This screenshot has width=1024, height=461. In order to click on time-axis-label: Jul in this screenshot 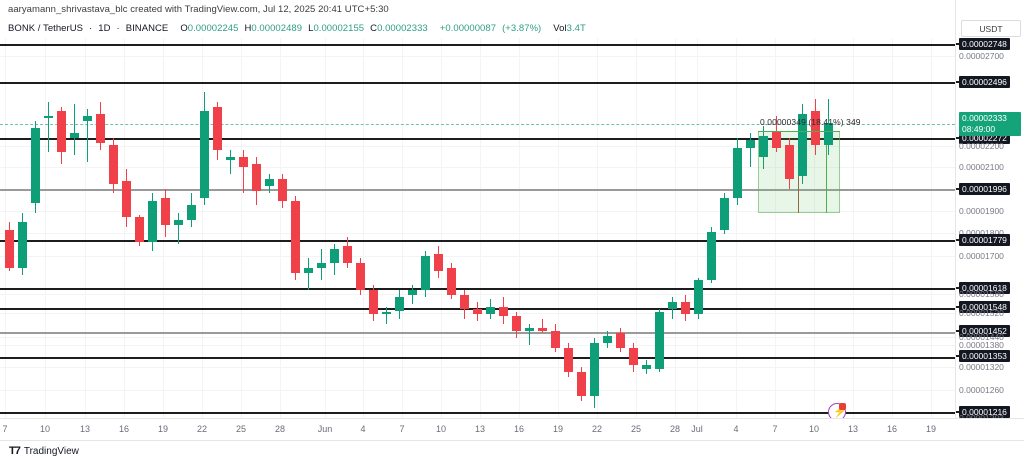, I will do `click(697, 429)`.